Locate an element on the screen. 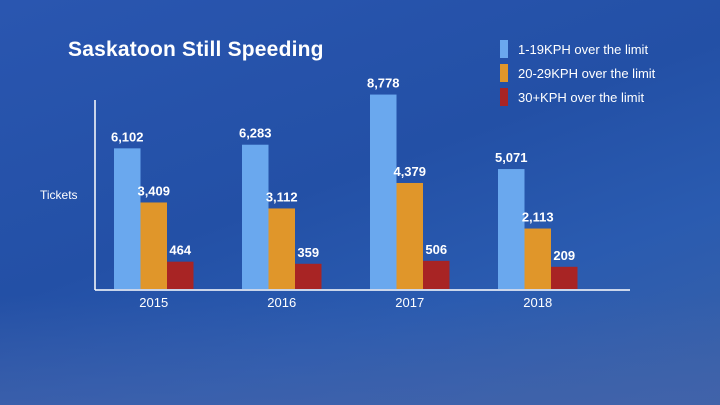 Image resolution: width=720 pixels, height=405 pixels. data-label: 464 is located at coordinates (180, 250).